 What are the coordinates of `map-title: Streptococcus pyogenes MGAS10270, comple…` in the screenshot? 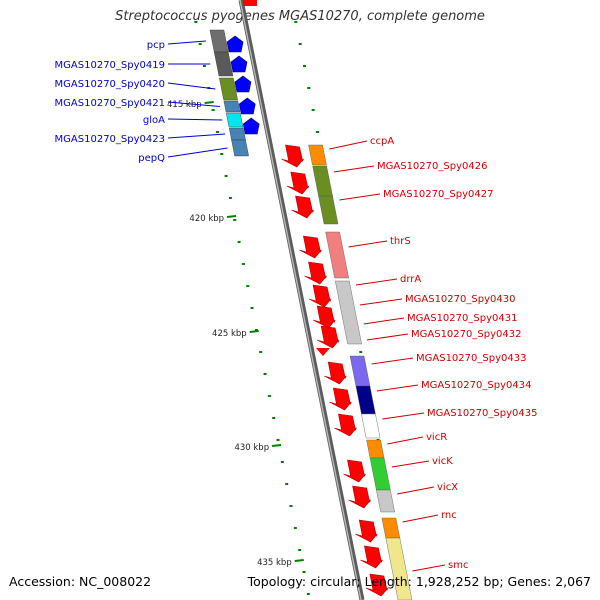 It's located at (300, 16).